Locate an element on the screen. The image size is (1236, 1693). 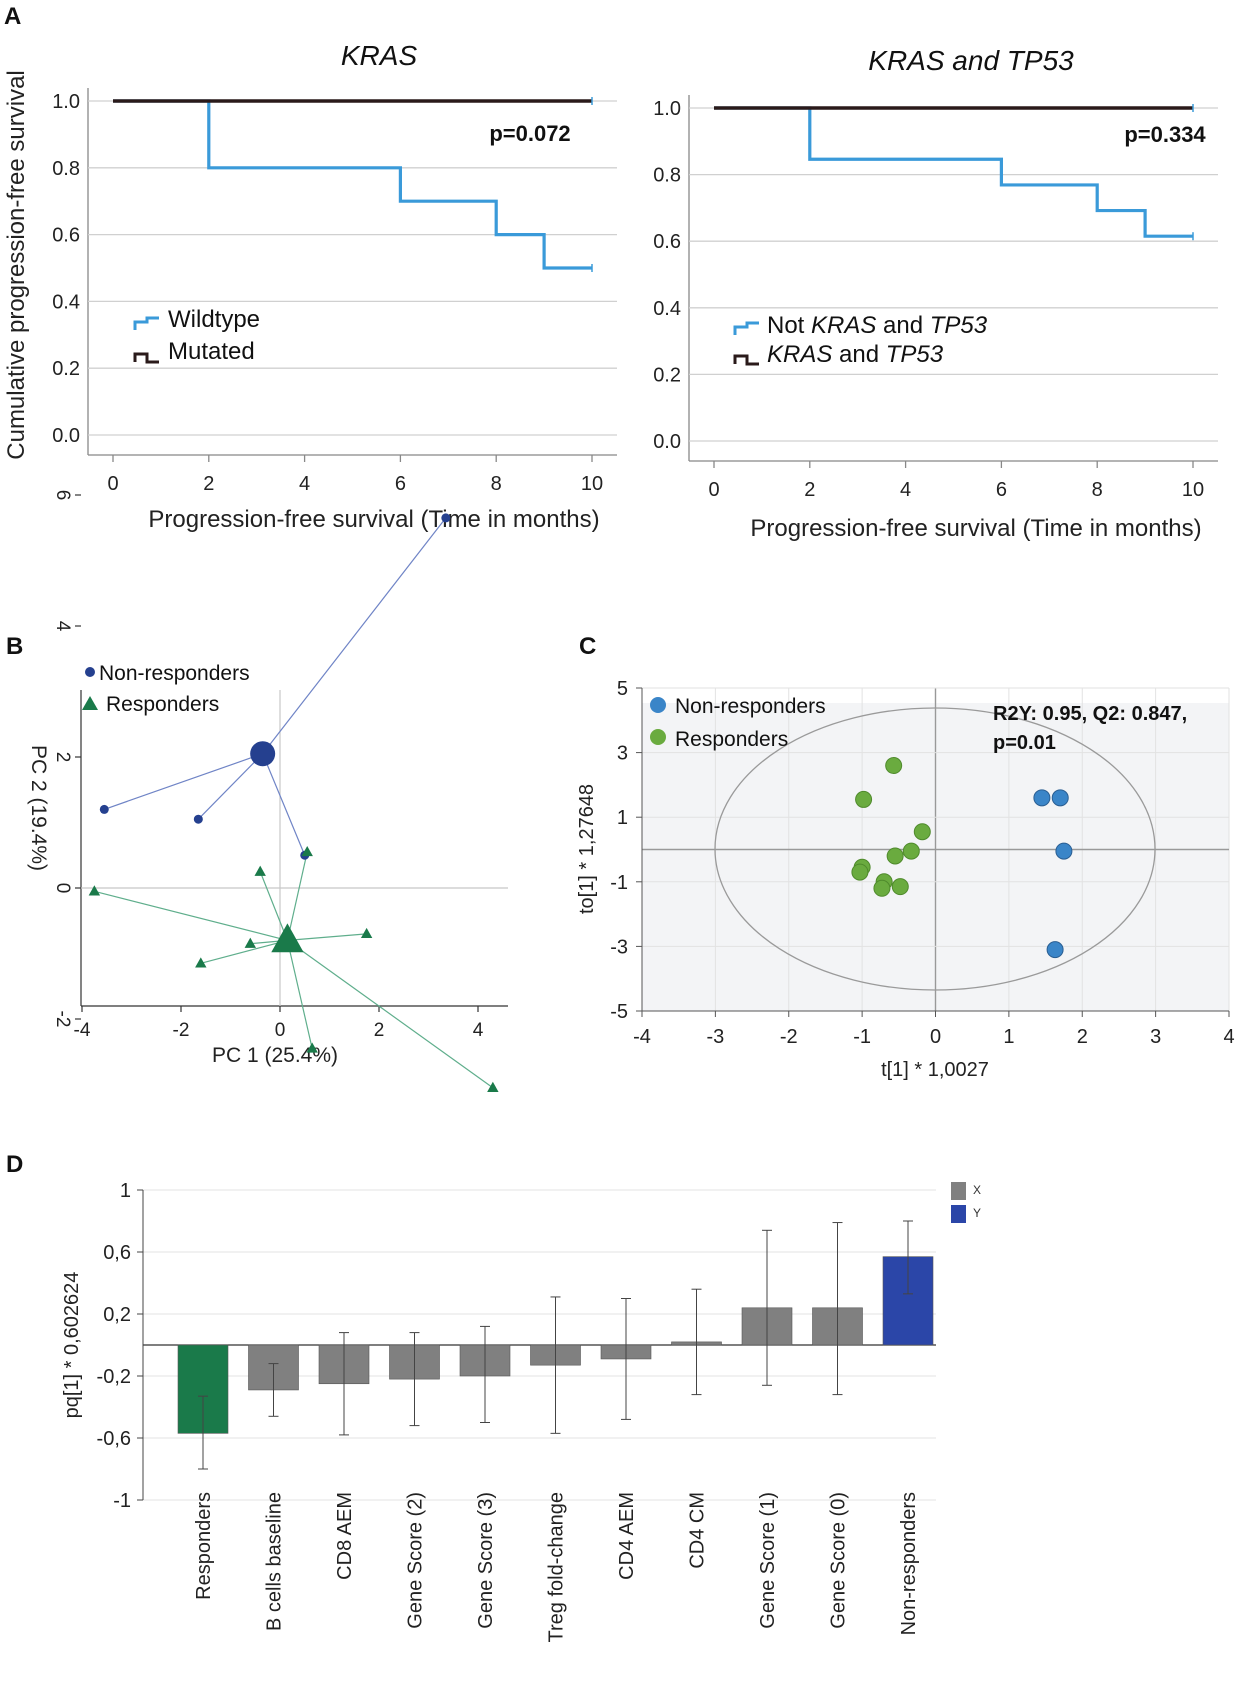
a1-xtick-label: 4 is located at coordinates (304, 484).